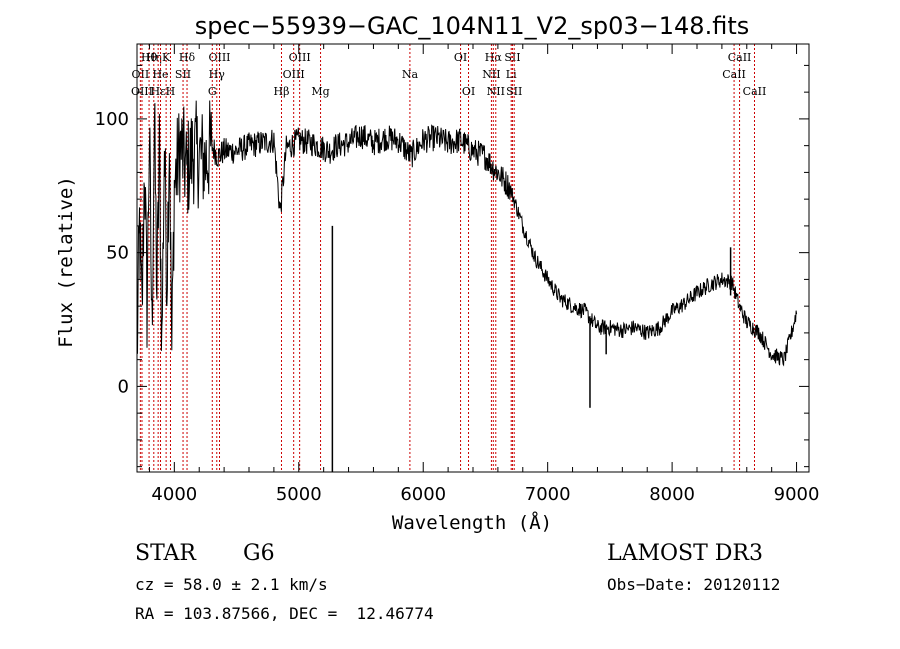 The height and width of the screenshot is (649, 900). I want to click on marker-label: K, so click(166, 57).